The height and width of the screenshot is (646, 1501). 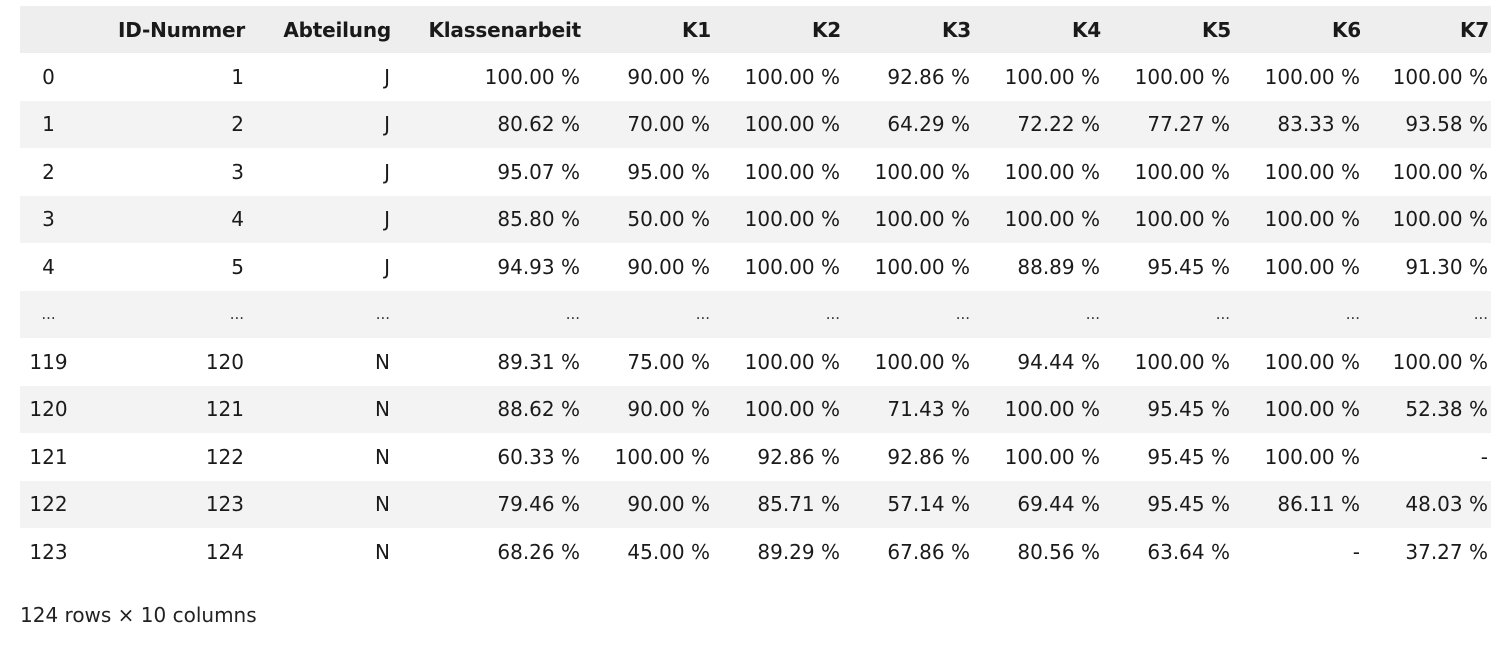 What do you see at coordinates (928, 124) in the screenshot?
I see `table-cell: 64.29 %` at bounding box center [928, 124].